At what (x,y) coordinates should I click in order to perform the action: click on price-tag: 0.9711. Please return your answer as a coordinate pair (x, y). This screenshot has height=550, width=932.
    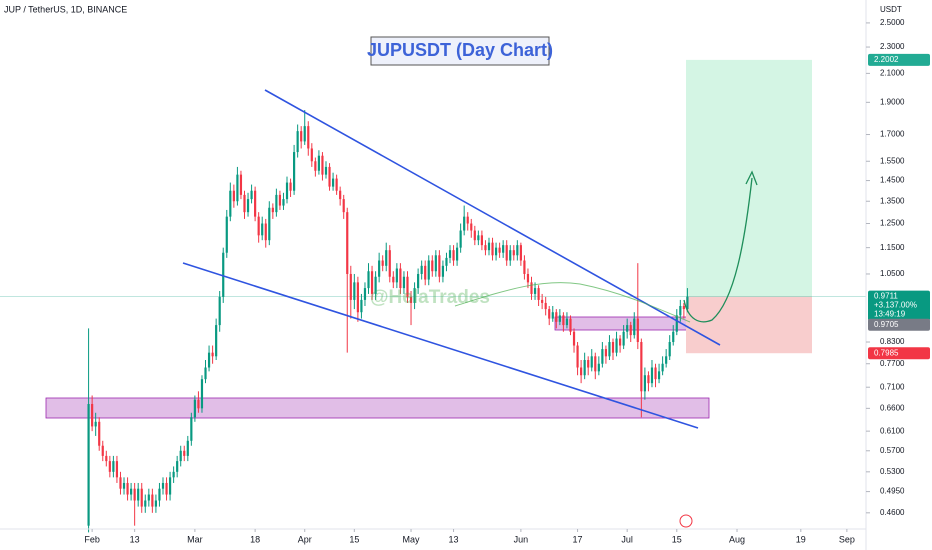
    Looking at the image, I should click on (886, 296).